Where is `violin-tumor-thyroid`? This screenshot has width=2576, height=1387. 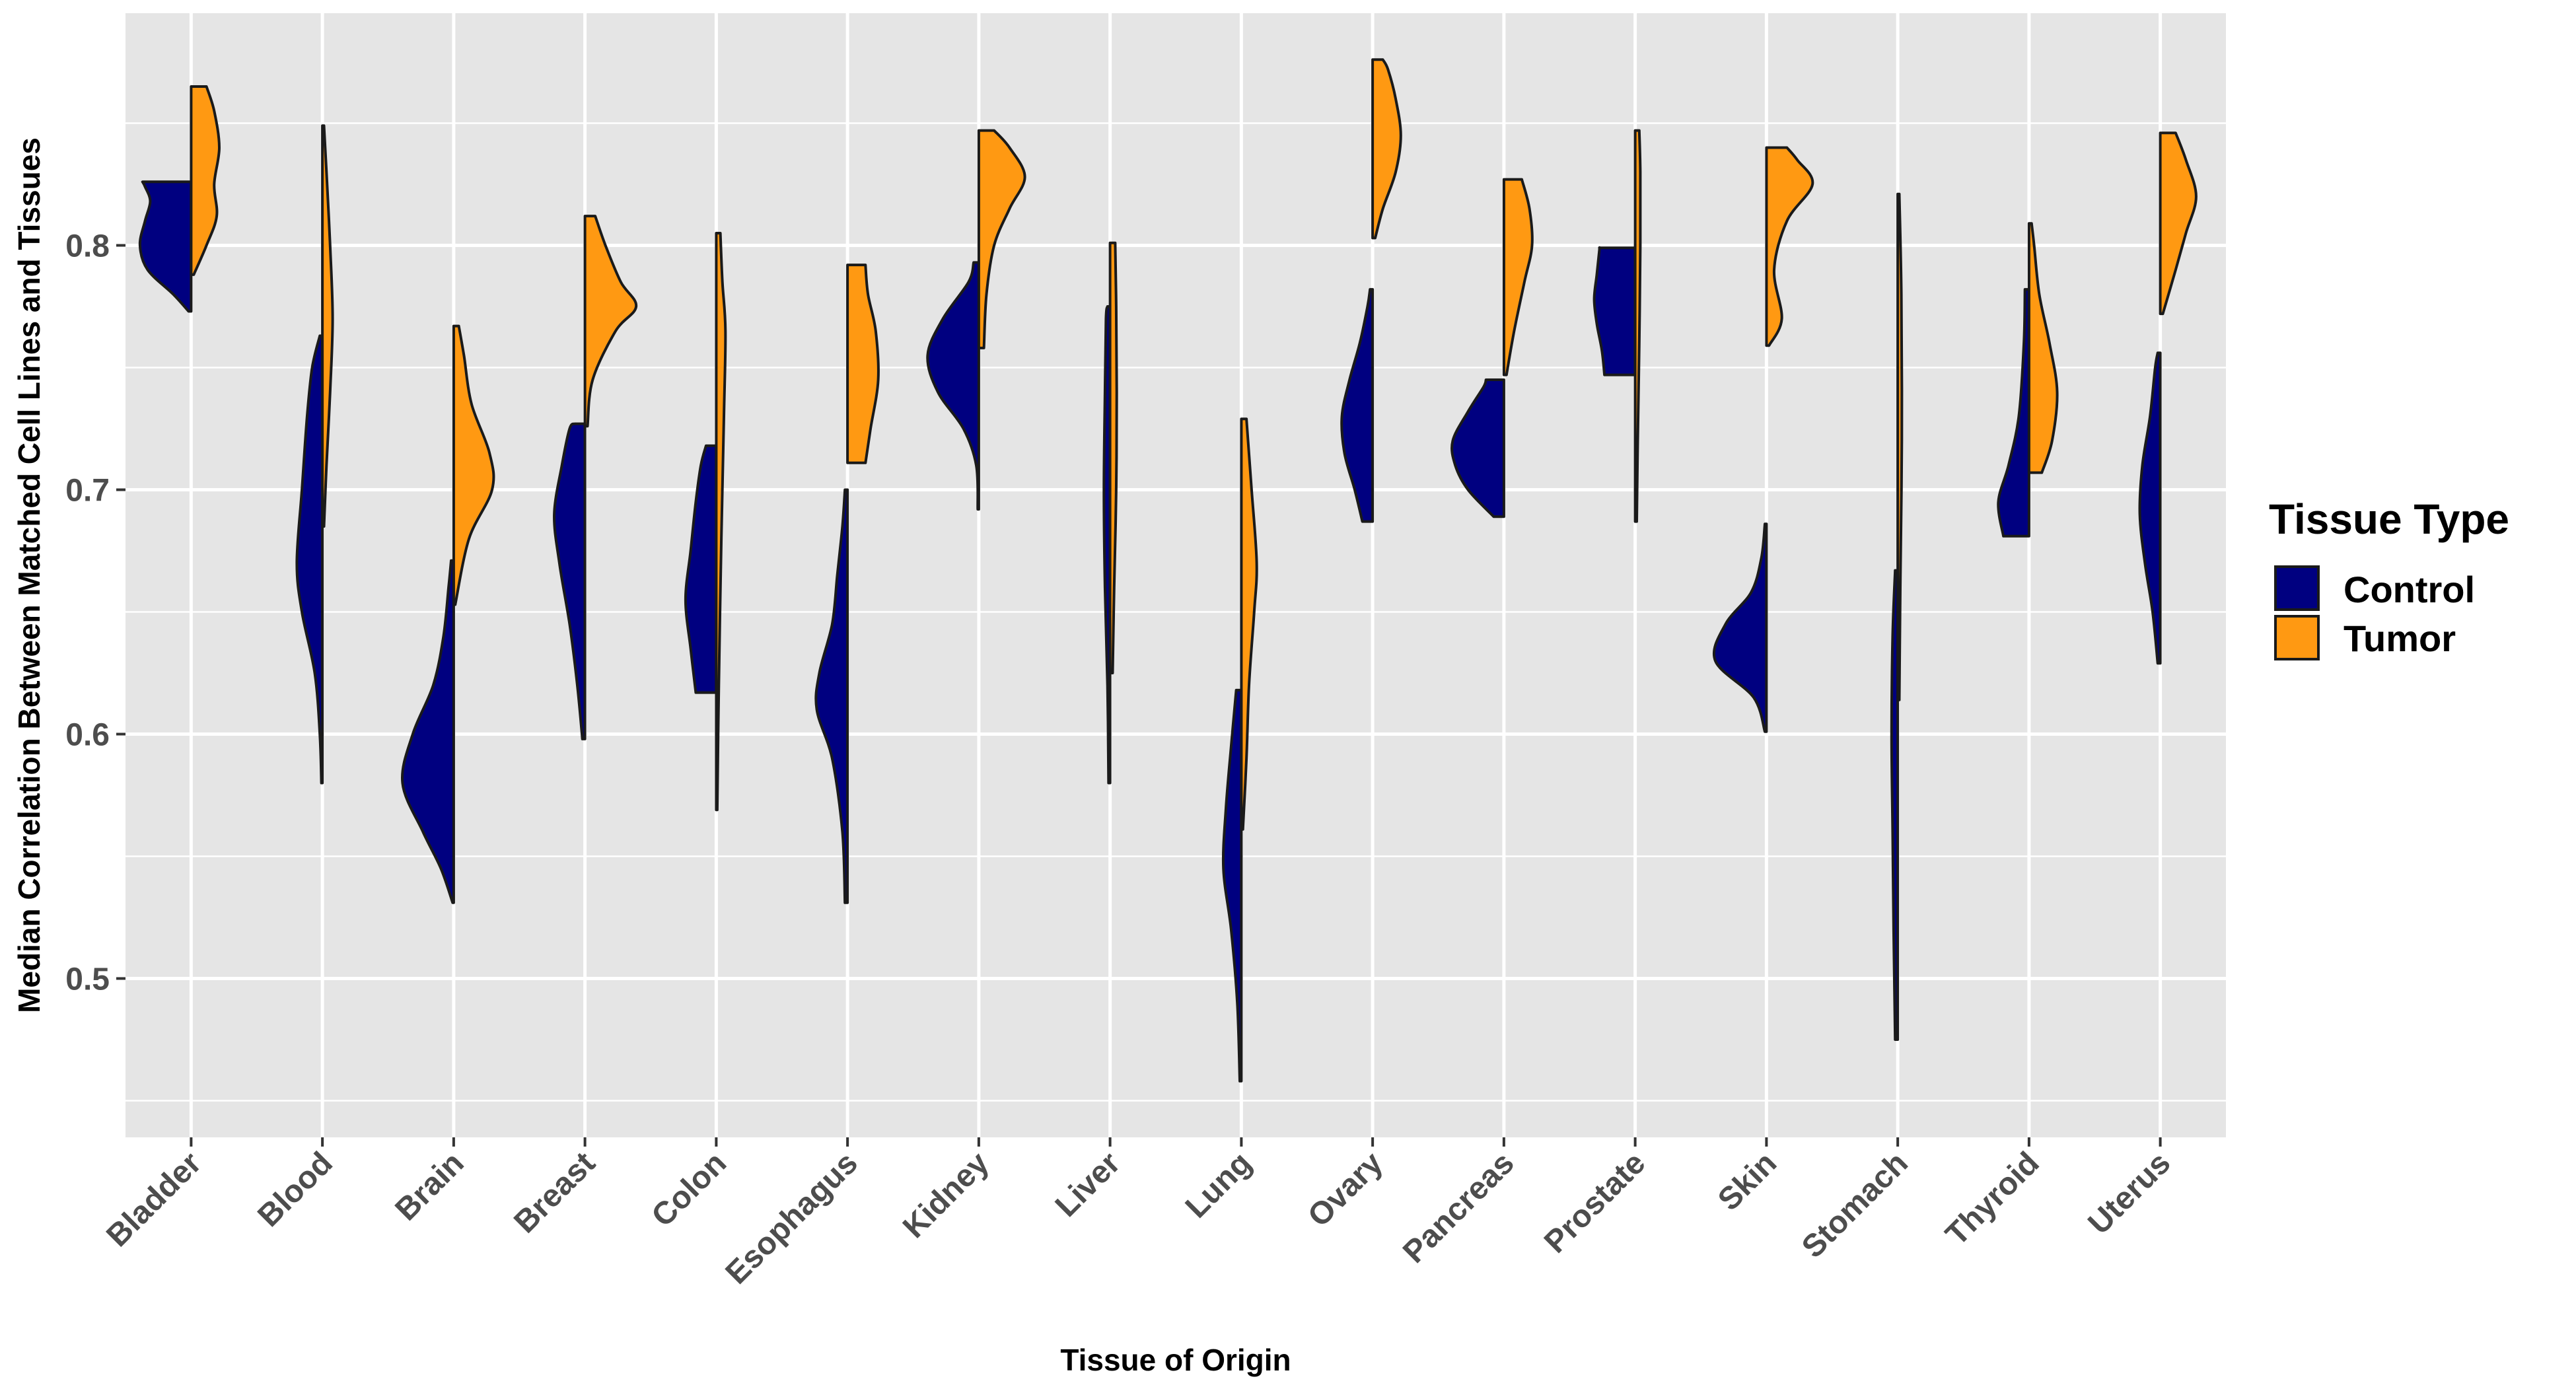
violin-tumor-thyroid is located at coordinates (2043, 348).